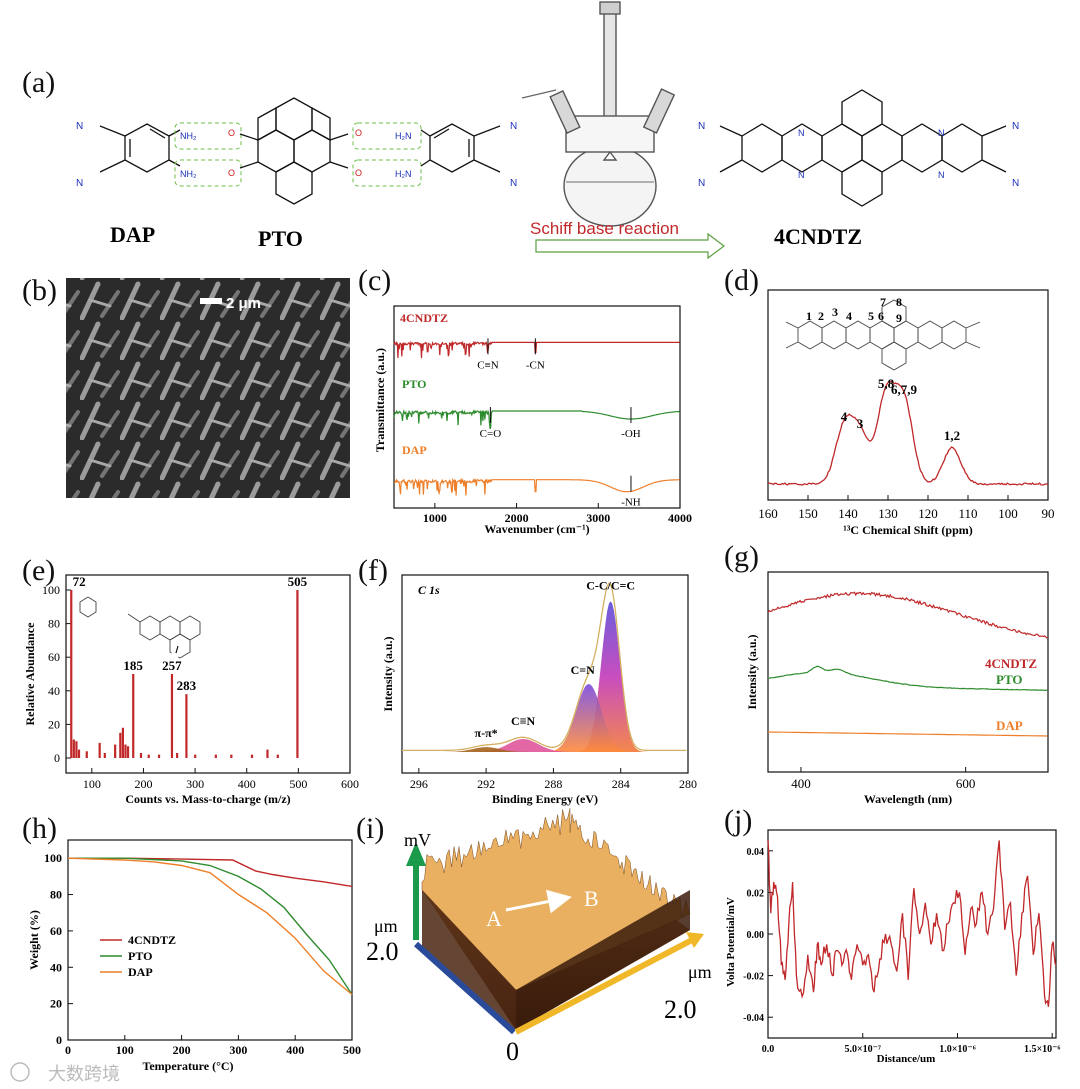 This screenshot has width=1080, height=1089. What do you see at coordinates (753, 977) in the screenshot?
I see `tick-label-j: -0.02` at bounding box center [753, 977].